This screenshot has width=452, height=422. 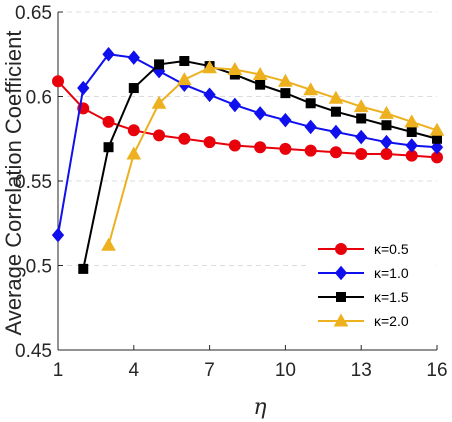 What do you see at coordinates (363, 273) in the screenshot?
I see `legend-item: κ=1.0` at bounding box center [363, 273].